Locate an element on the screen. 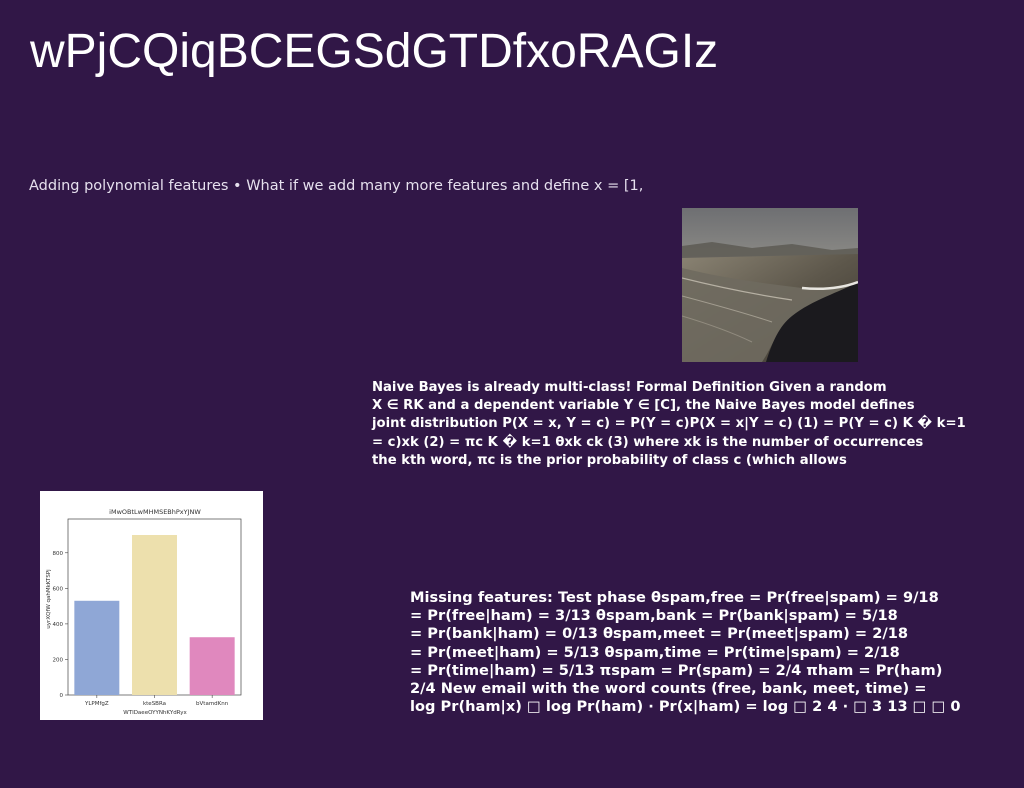 The image size is (1024, 788). page-title: wPjCQiqBCEGSdGTDfxoRAGIz is located at coordinates (374, 51).